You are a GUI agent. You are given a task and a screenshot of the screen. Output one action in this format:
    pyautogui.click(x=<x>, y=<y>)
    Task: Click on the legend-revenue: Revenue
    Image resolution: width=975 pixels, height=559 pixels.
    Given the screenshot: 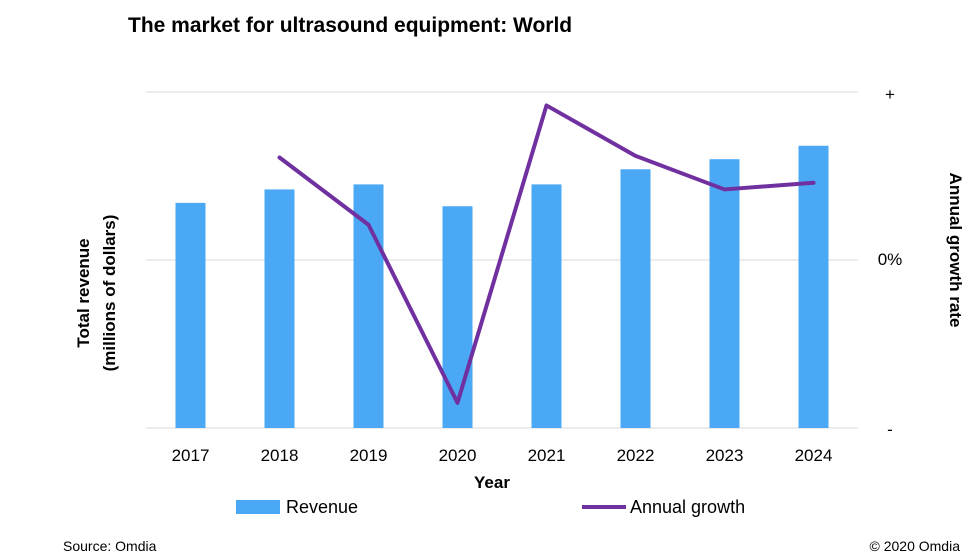 What is the action you would take?
    pyautogui.click(x=297, y=507)
    